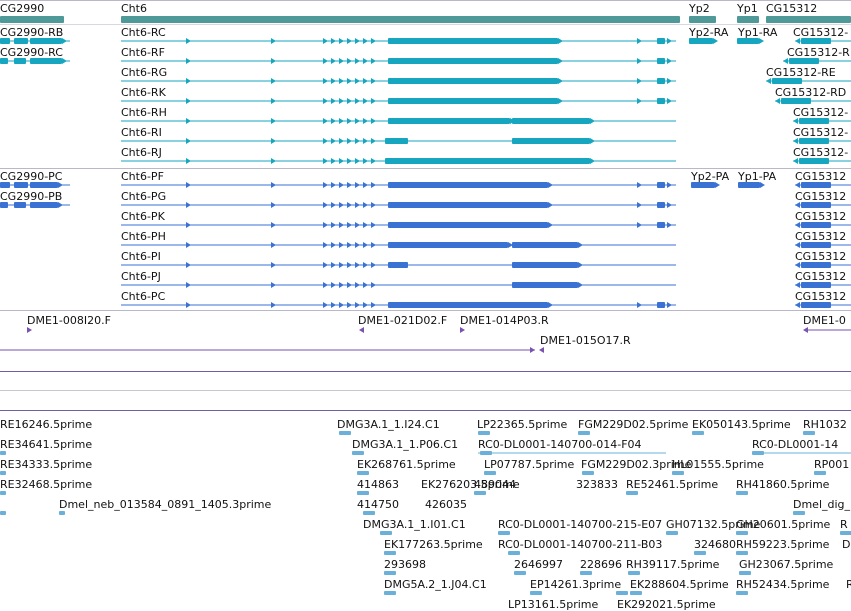  What do you see at coordinates (709, 32) in the screenshot?
I see `transcript-label: Yp2-RA` at bounding box center [709, 32].